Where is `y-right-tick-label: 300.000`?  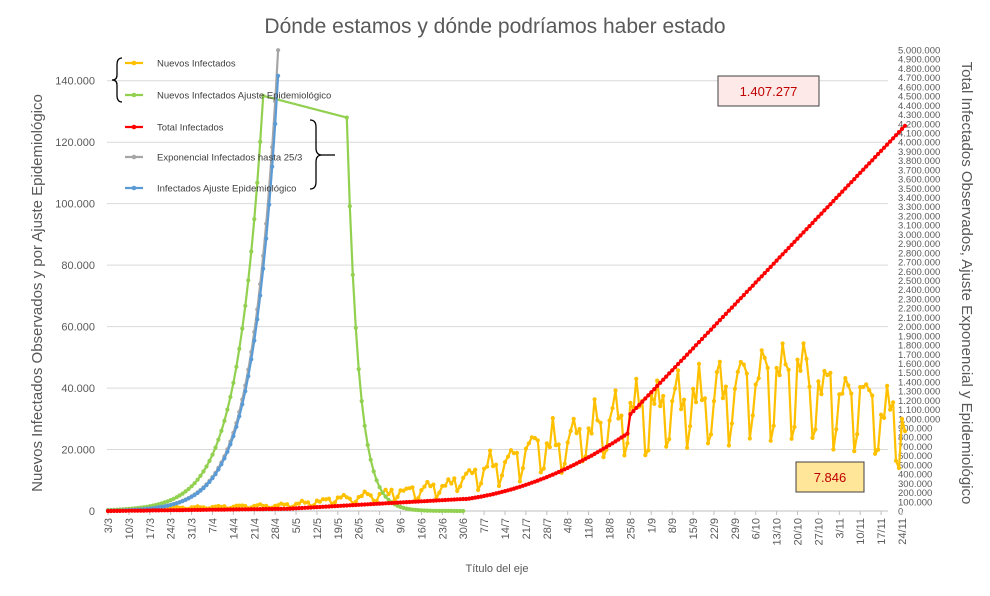 y-right-tick-label: 300.000 is located at coordinates (915, 484).